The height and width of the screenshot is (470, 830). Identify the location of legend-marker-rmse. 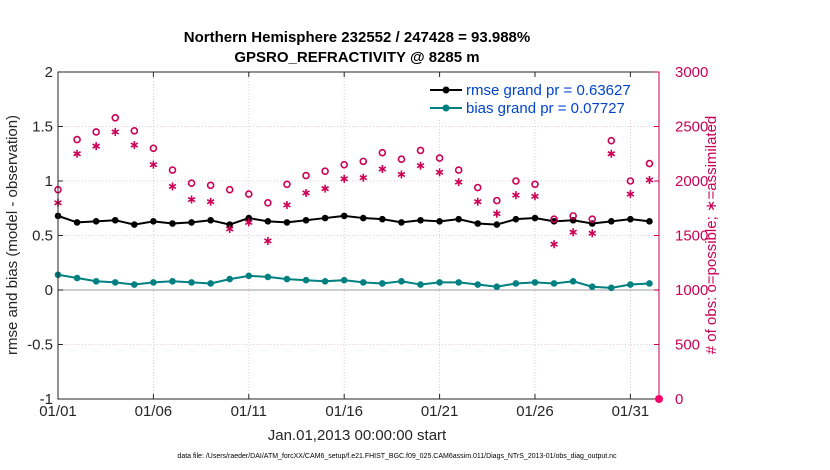
(446, 90).